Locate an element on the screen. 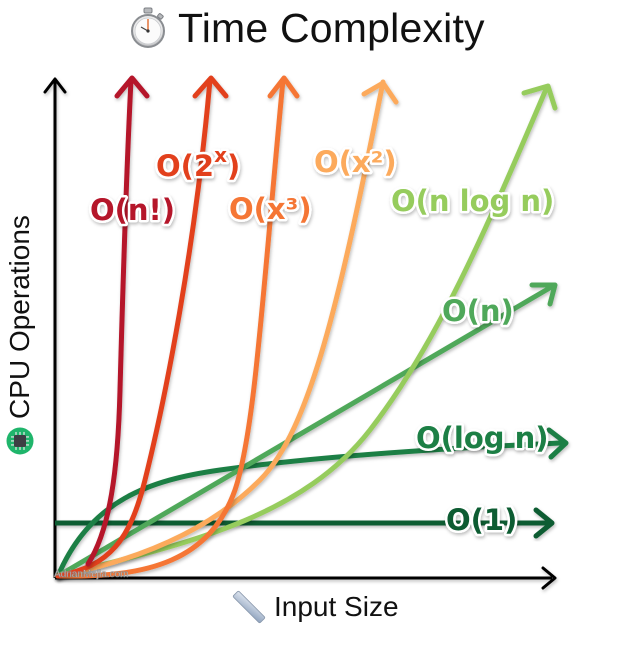 This screenshot has width=620, height=654. watermark: AdrianMejia.com is located at coordinates (91, 574).